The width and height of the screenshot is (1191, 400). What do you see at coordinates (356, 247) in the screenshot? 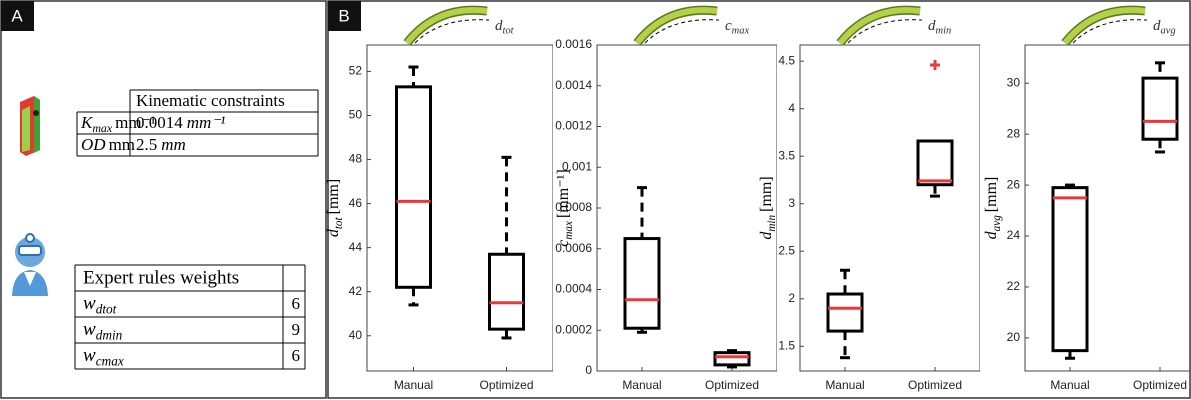
I see `y-tick-label: 44` at bounding box center [356, 247].